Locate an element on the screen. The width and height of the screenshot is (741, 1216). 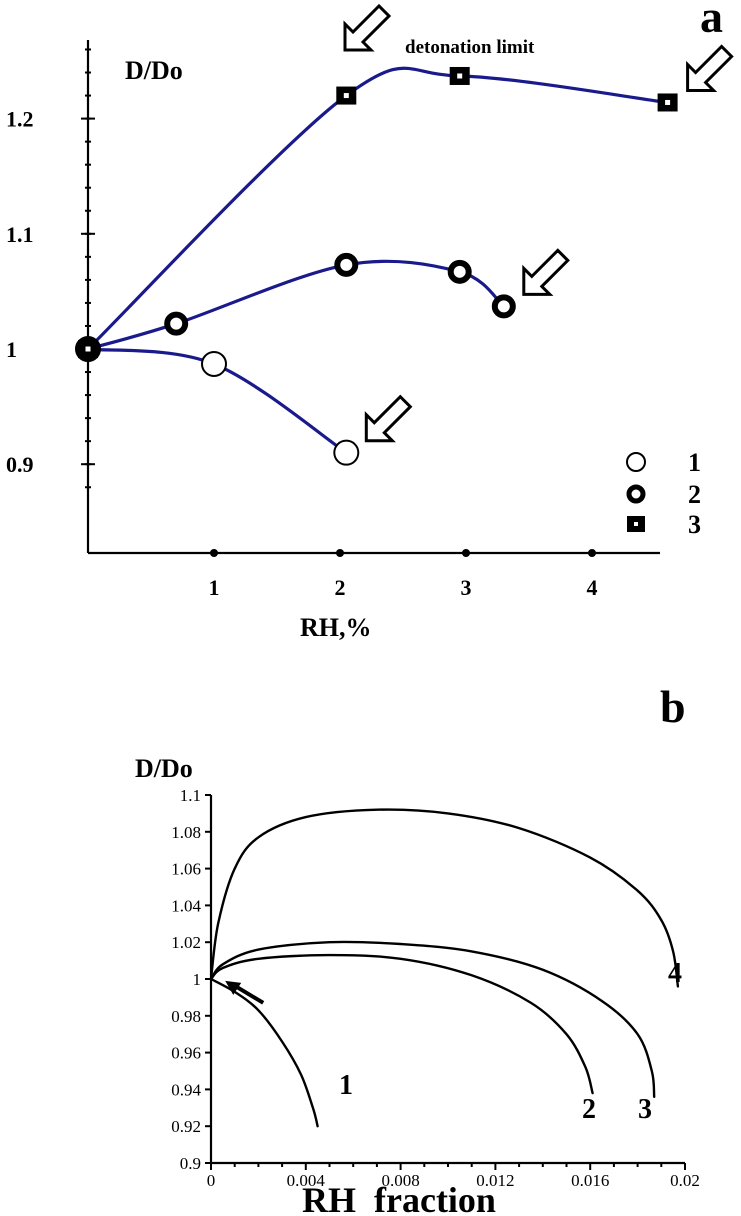
panel-a-x-tick-label: 4 is located at coordinates (592, 587).